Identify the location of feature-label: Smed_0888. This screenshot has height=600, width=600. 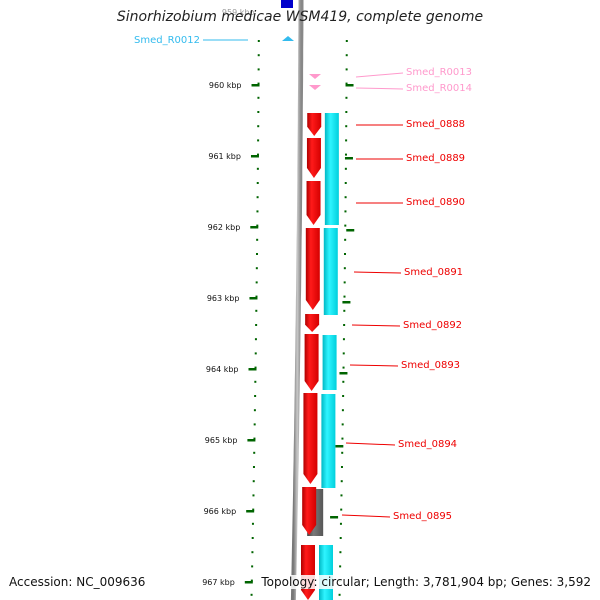
(435, 124).